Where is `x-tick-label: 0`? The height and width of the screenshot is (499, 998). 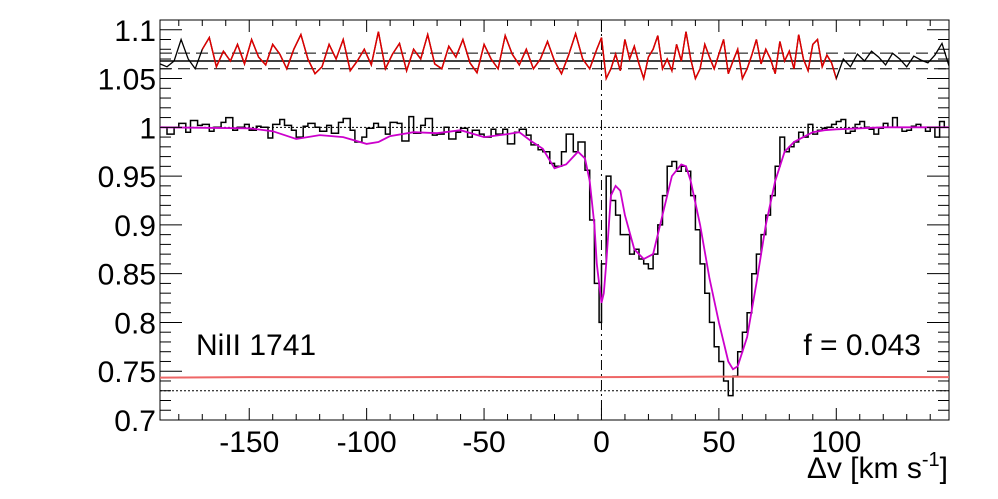 x-tick-label: 0 is located at coordinates (601, 442).